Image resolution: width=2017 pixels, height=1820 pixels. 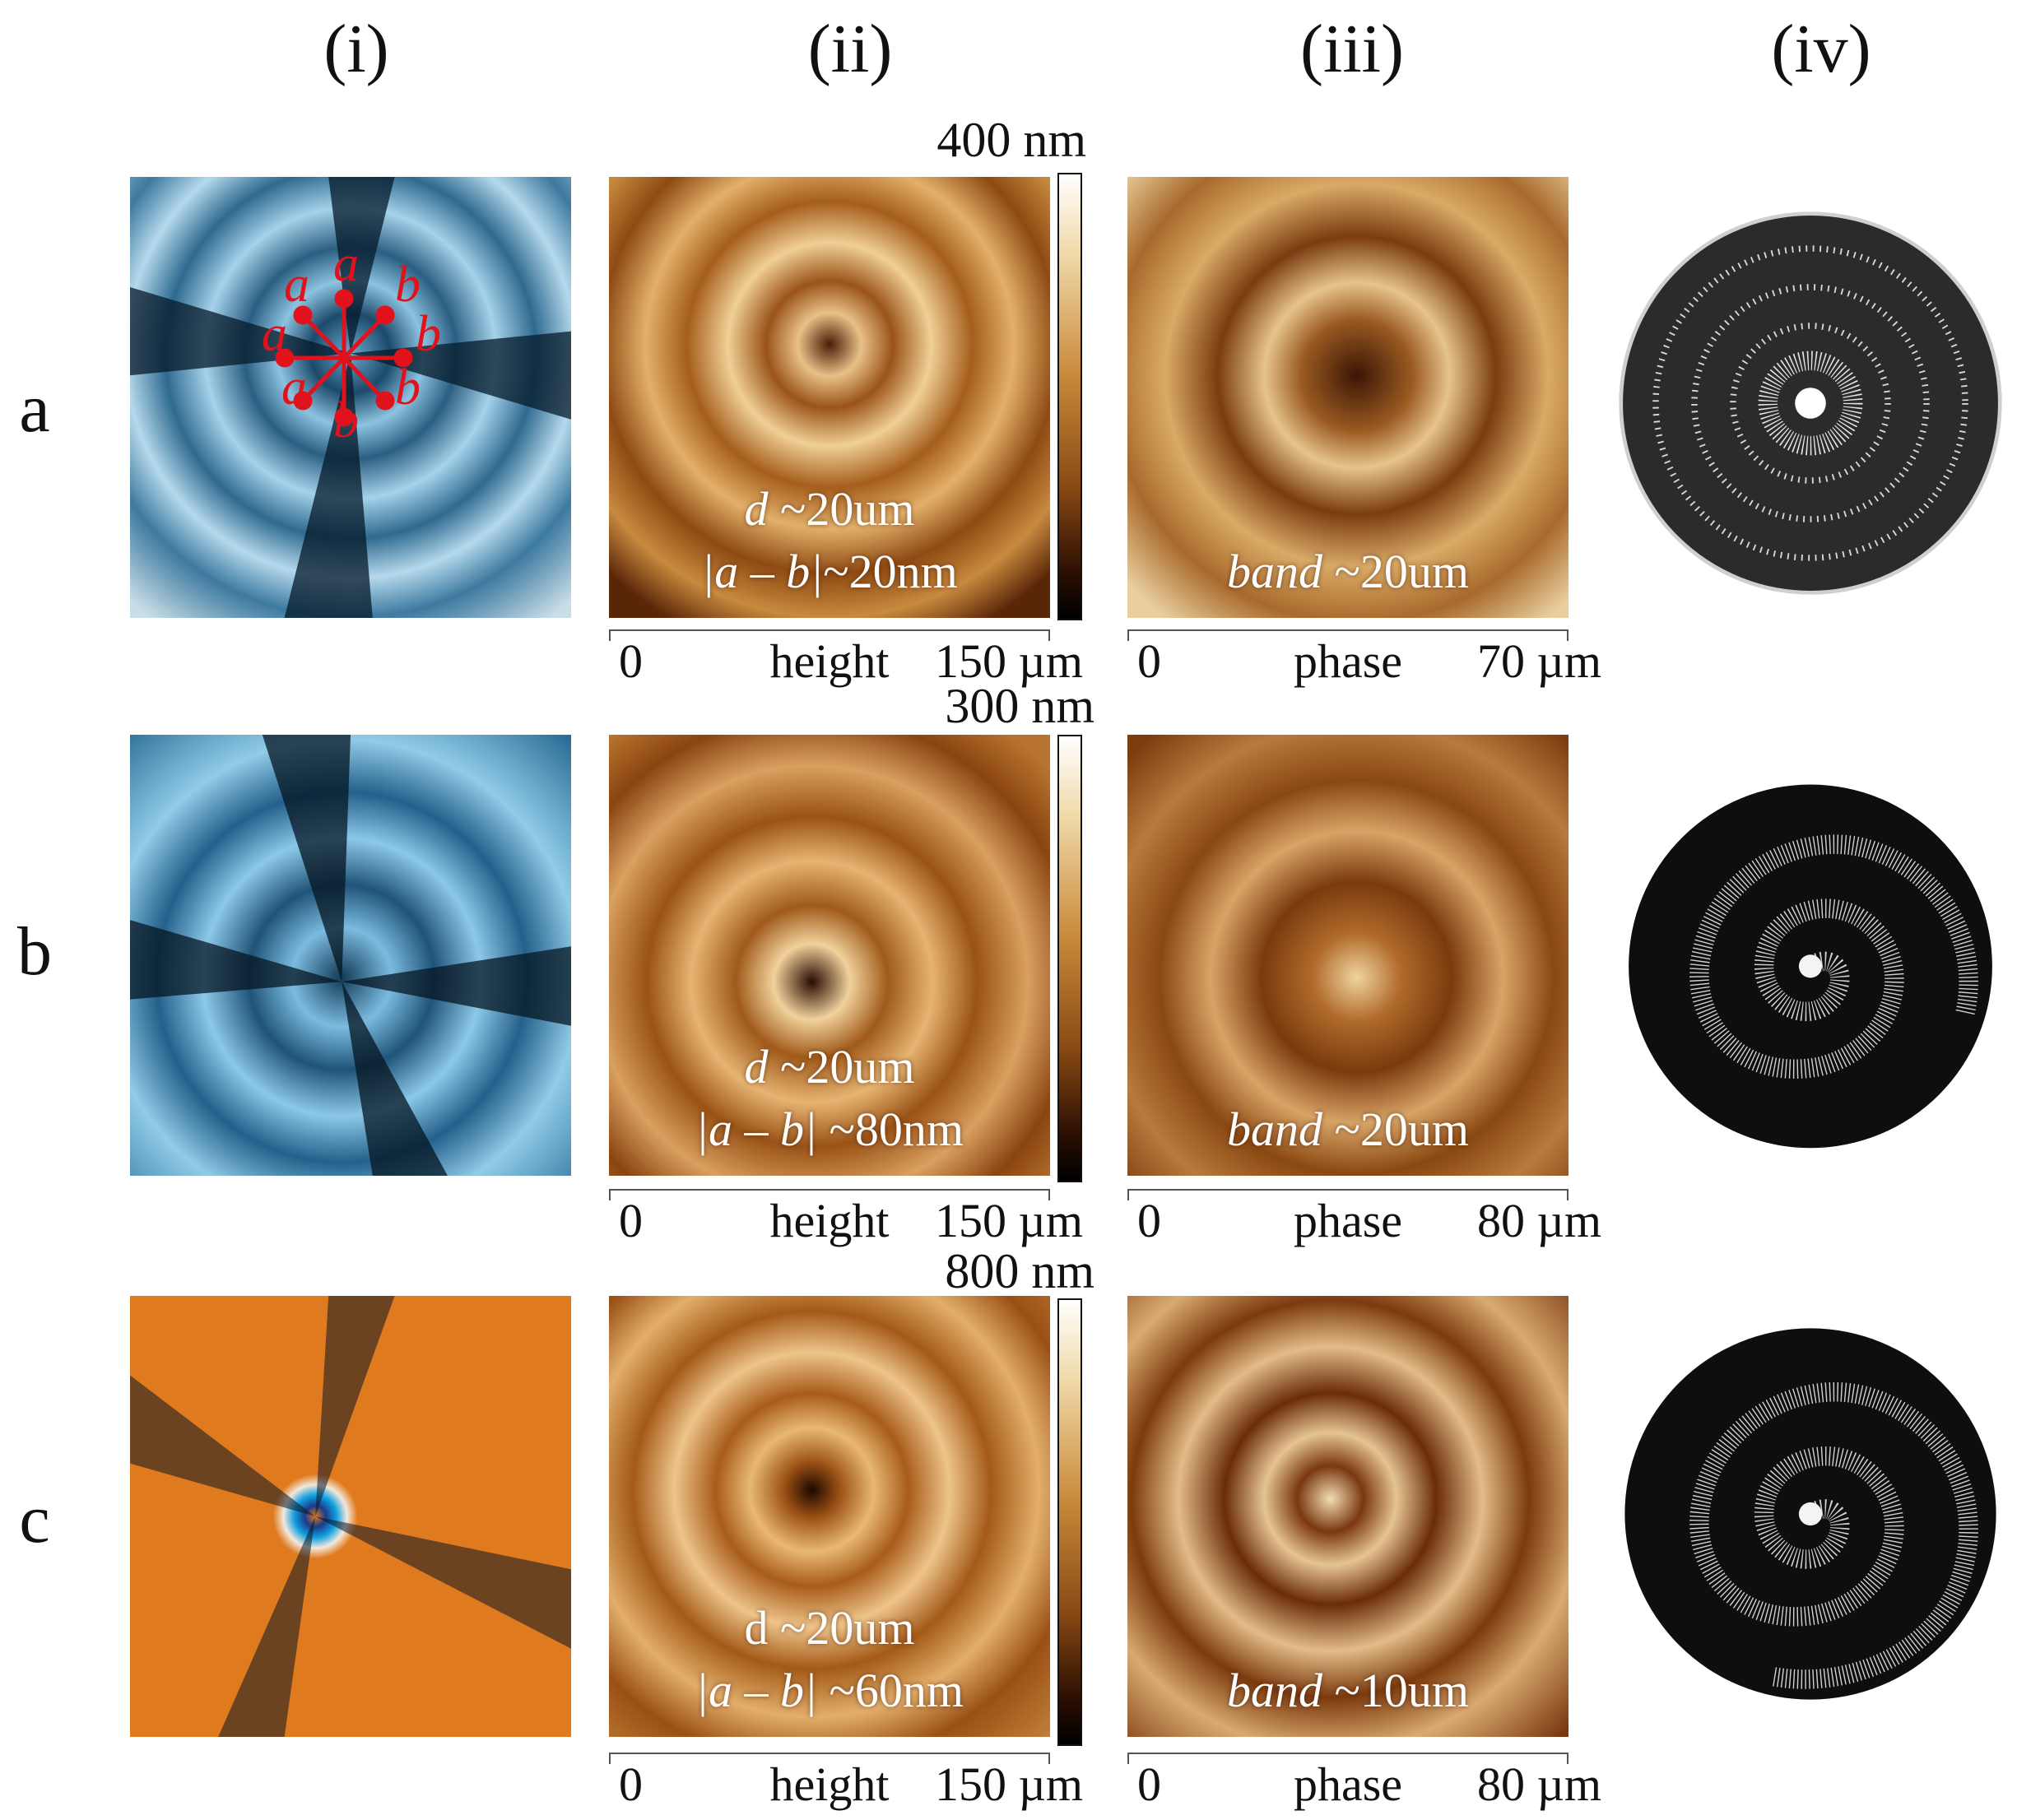 I want to click on height-axis-a: 0 height 150 µm, so click(x=846, y=658).